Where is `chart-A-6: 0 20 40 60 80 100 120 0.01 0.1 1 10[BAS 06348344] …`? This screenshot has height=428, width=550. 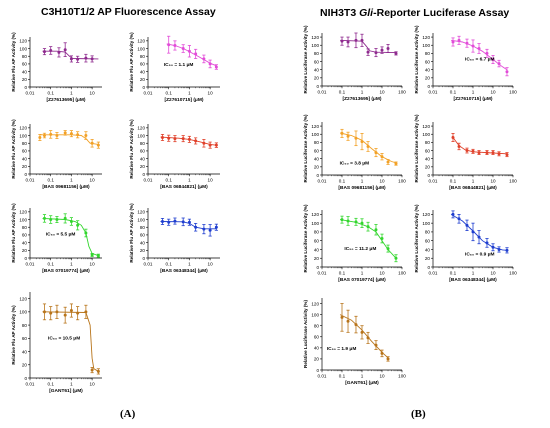 chart-A-6: 0 20 40 60 80 100 120 0.01 0.1 1 10[BAS 06348344] … is located at coordinates (174, 238).